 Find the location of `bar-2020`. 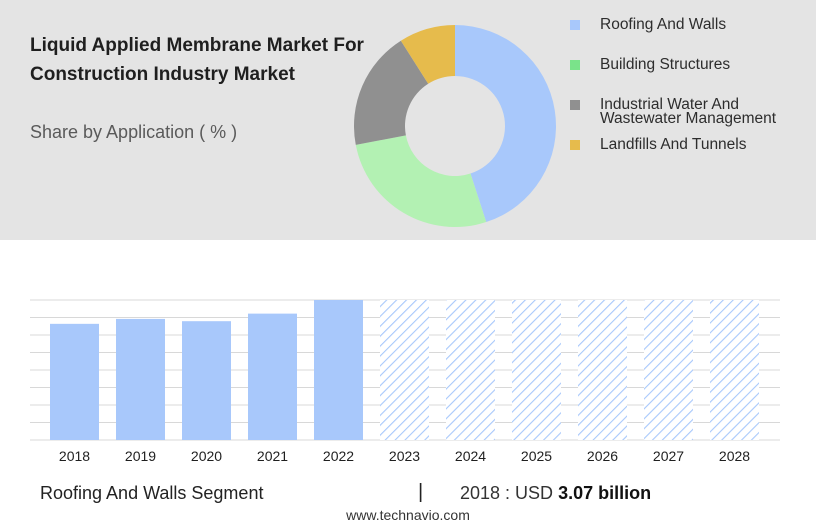

bar-2020 is located at coordinates (206, 380).